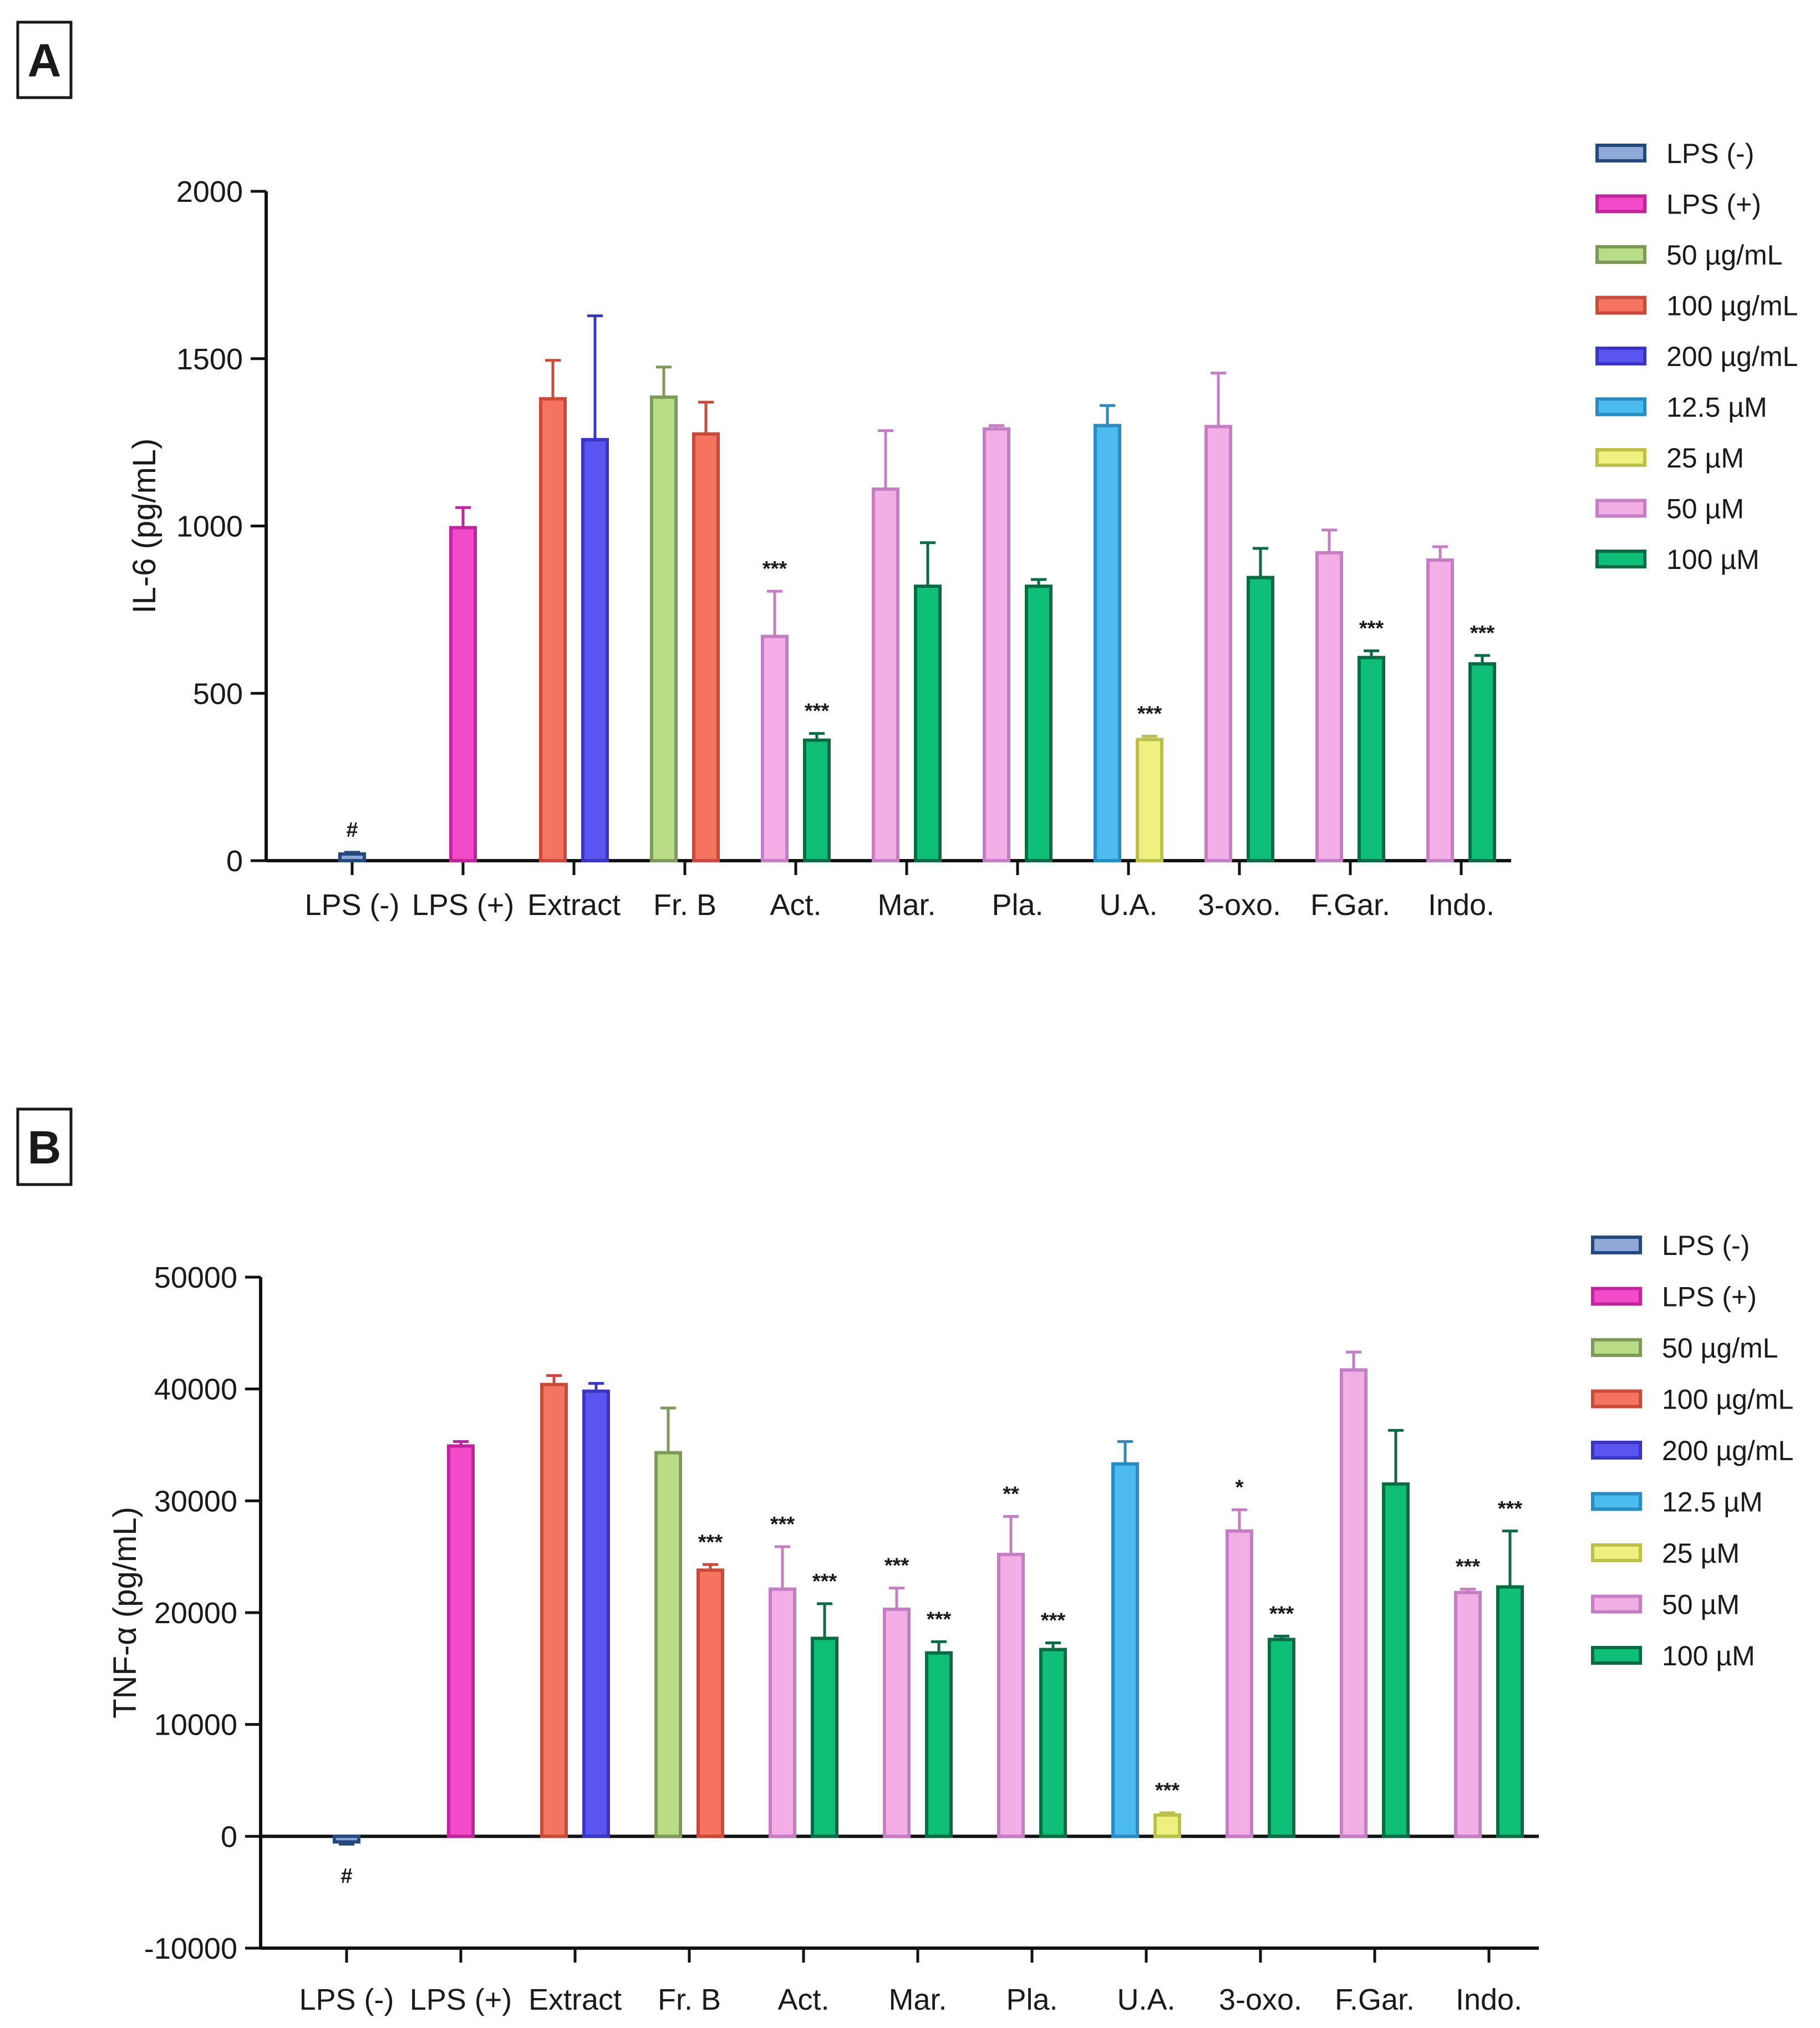  I want to click on bar-indo-50-m, so click(1468, 1714).